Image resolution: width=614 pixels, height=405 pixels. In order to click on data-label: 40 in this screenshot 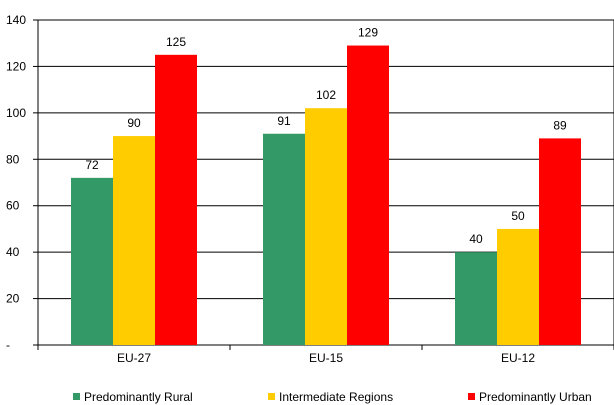, I will do `click(476, 239)`.